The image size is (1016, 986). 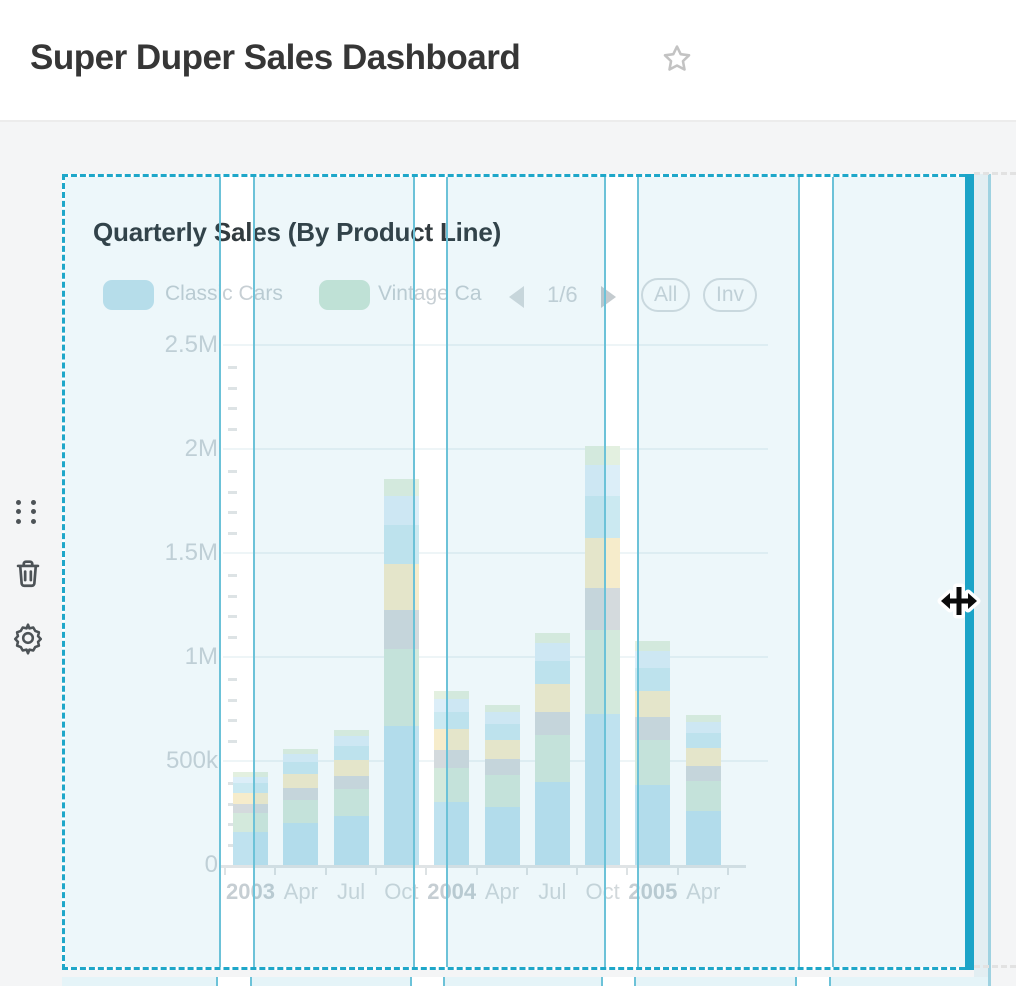 I want to click on dashboard-title: Super Duper Sales Dashboard, so click(x=275, y=57).